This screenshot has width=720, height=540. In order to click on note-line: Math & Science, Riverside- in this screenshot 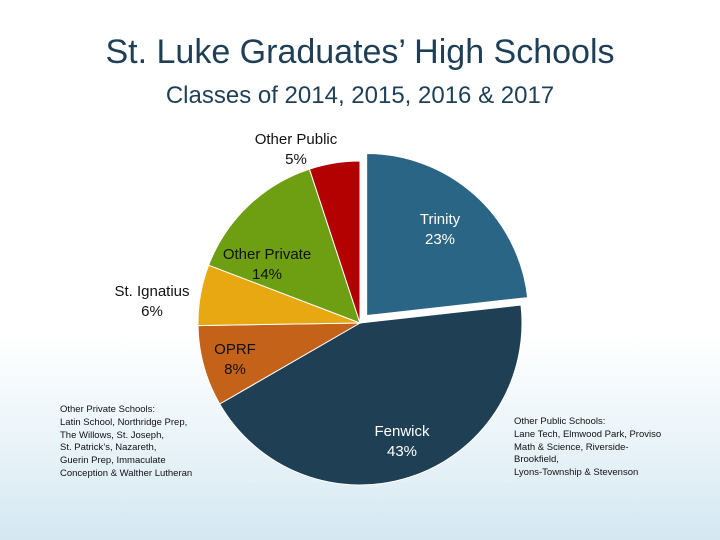, I will do `click(571, 447)`.